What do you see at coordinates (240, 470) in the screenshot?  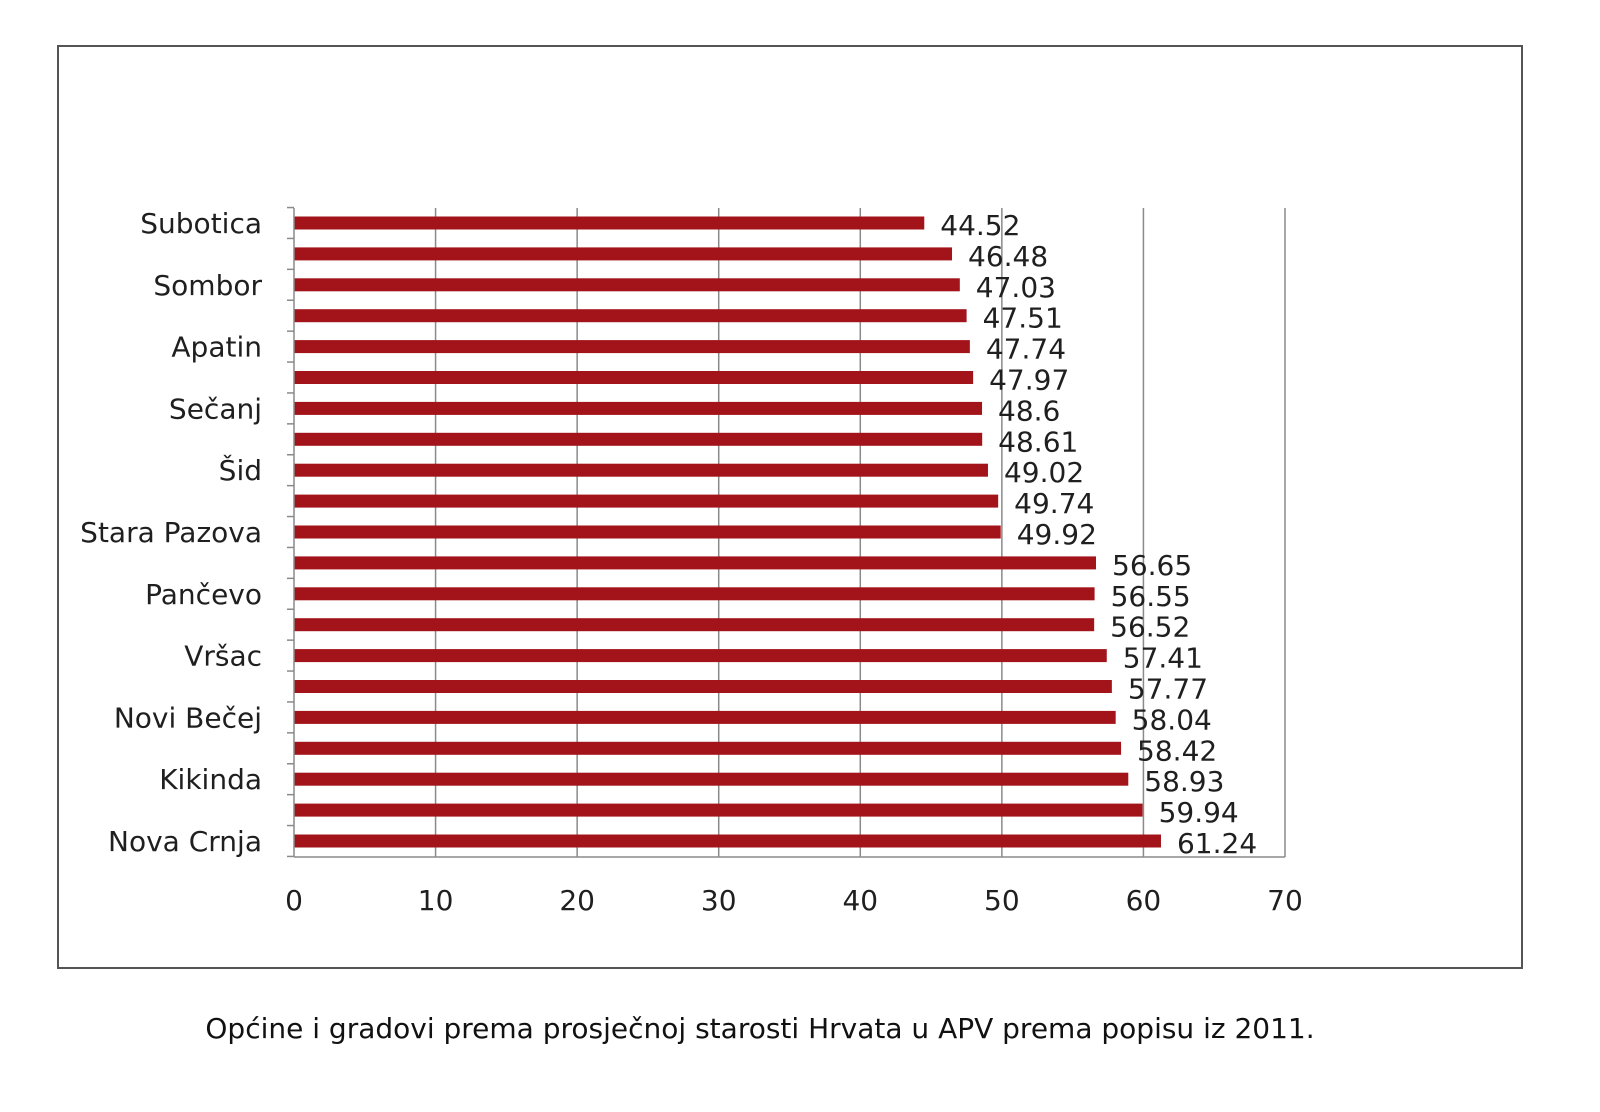 I see `category-label: Šid` at bounding box center [240, 470].